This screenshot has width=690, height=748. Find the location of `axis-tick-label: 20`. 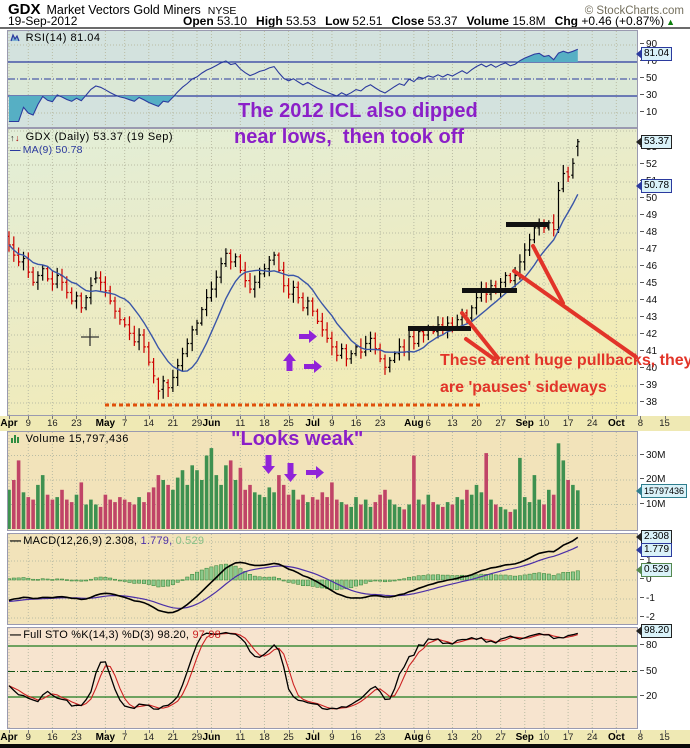

axis-tick-label: 20 is located at coordinates (648, 696).